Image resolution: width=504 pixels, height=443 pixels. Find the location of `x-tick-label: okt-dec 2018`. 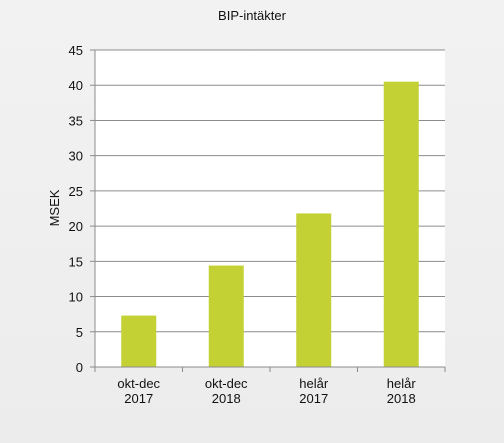

x-tick-label: okt-dec 2018 is located at coordinates (226, 391).